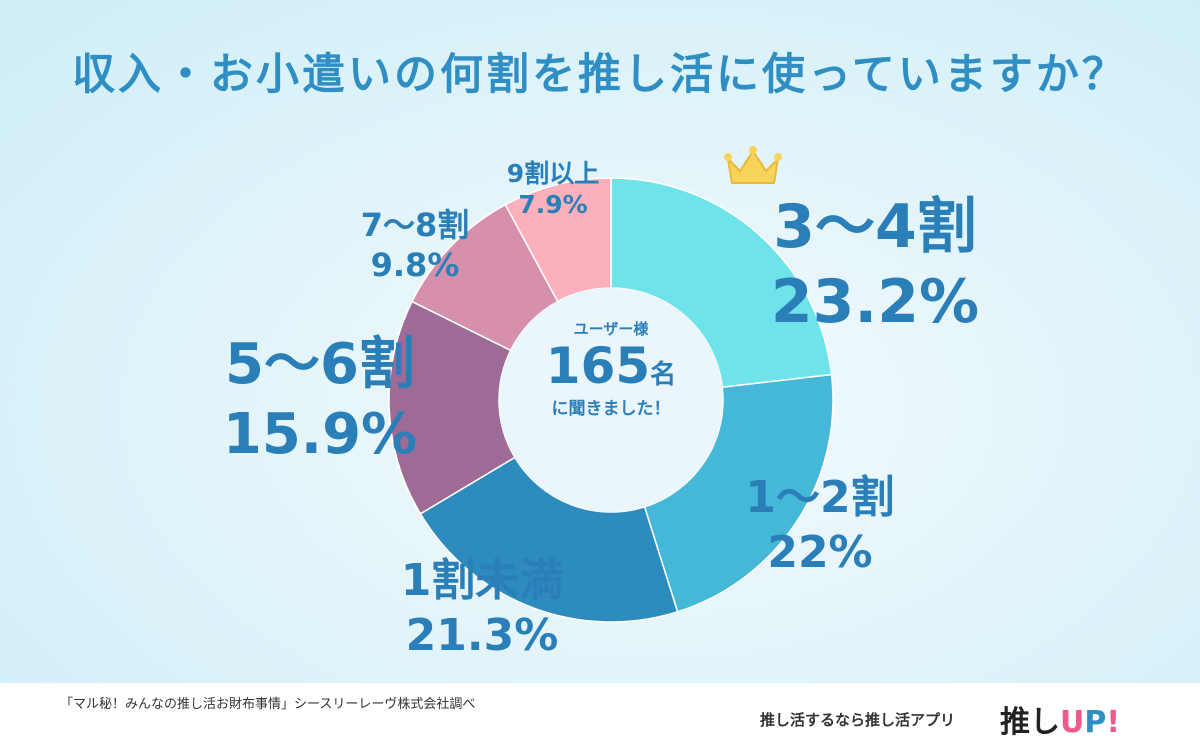  What do you see at coordinates (820, 525) in the screenshot?
I see `slice-label-1-2: 1〜2割 22%` at bounding box center [820, 525].